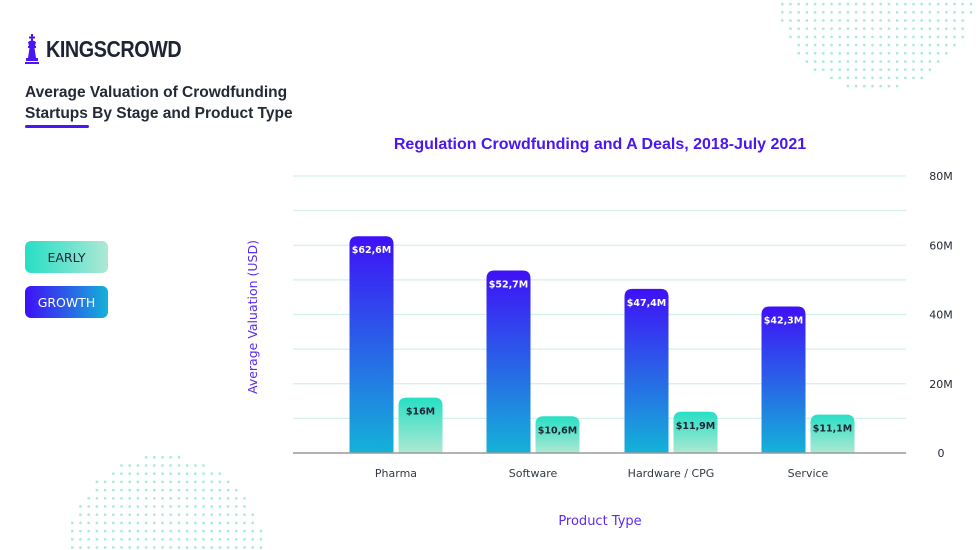  What do you see at coordinates (533, 473) in the screenshot?
I see `x-tick-label: Software` at bounding box center [533, 473].